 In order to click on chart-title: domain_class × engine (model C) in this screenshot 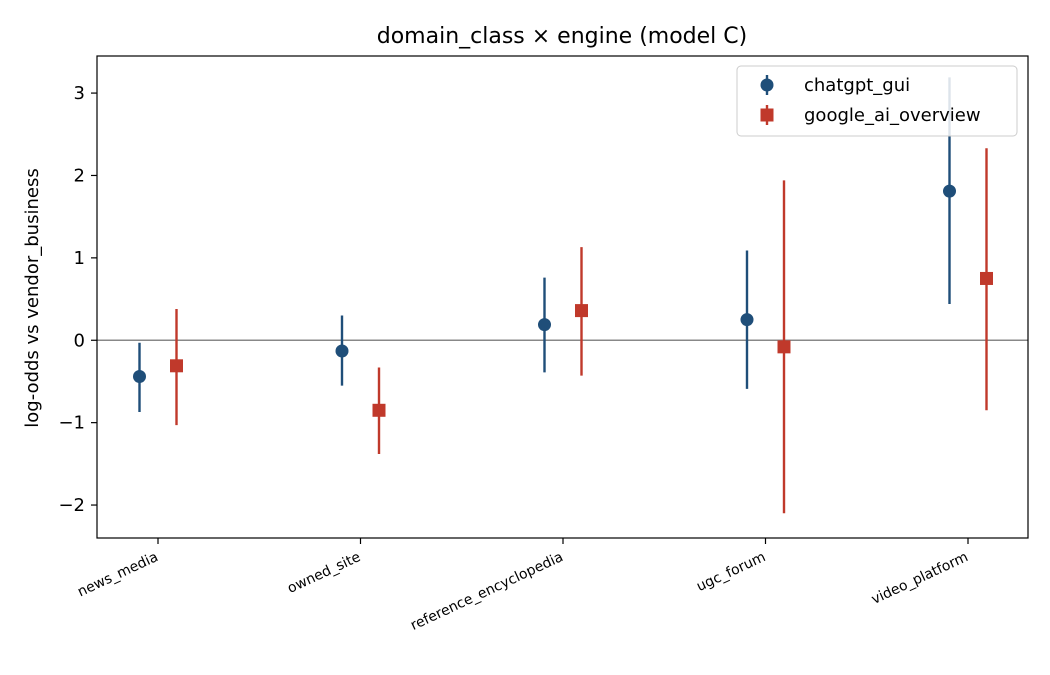, I will do `click(562, 36)`.